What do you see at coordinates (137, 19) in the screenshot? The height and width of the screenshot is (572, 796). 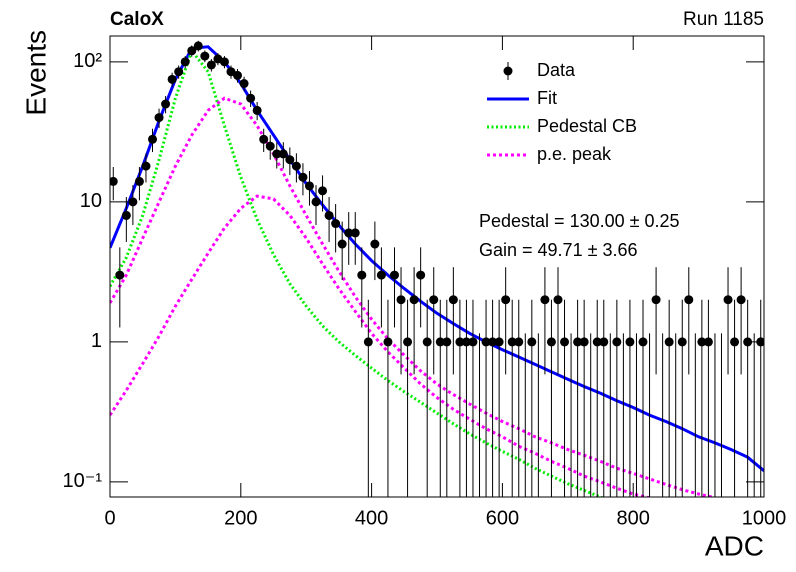 I see `chart-title: CaloX` at bounding box center [137, 19].